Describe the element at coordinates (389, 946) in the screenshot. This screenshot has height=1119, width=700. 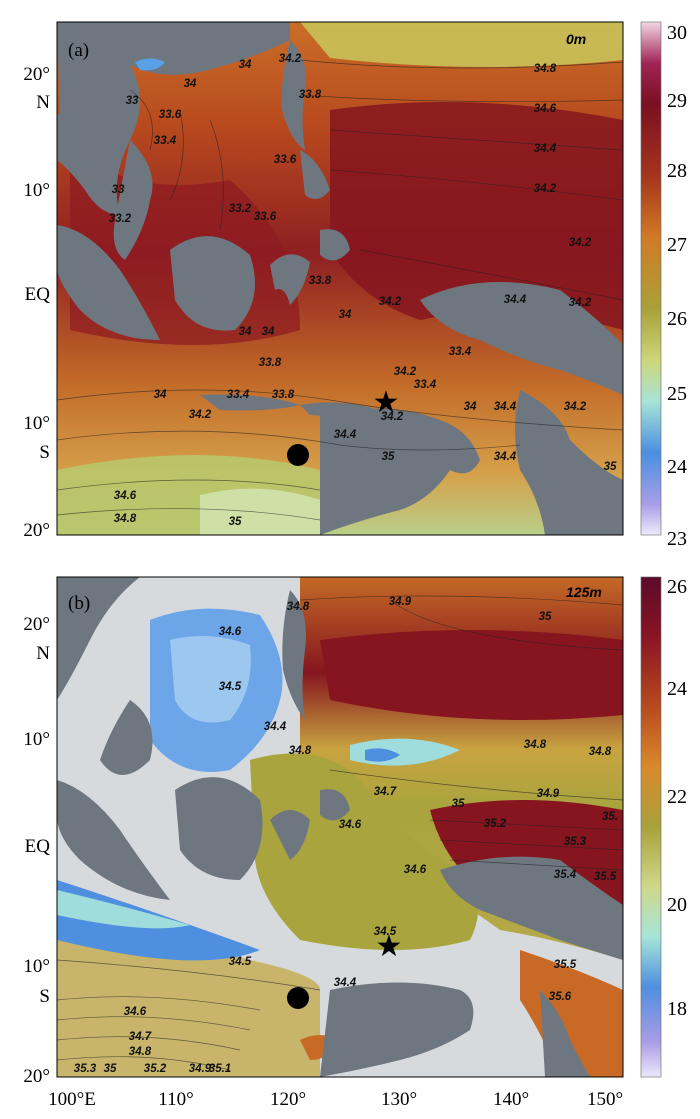
I see `panel-b-star-marker: ★` at that location.